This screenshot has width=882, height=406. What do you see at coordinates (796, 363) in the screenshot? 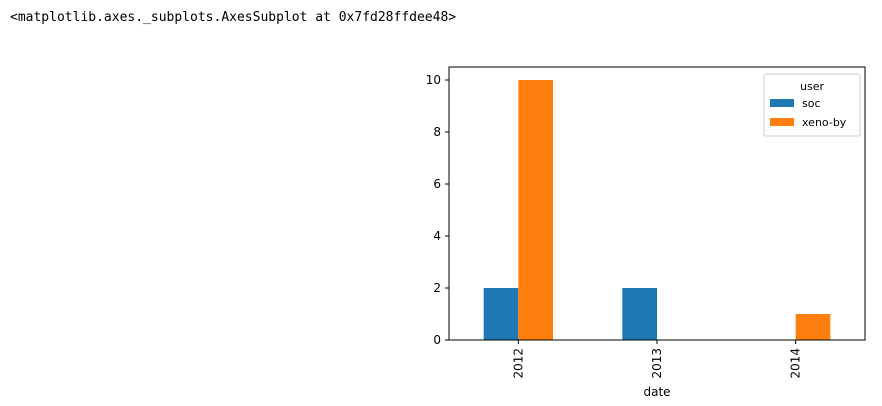
I see `x-tick-label: 2014` at bounding box center [796, 363].